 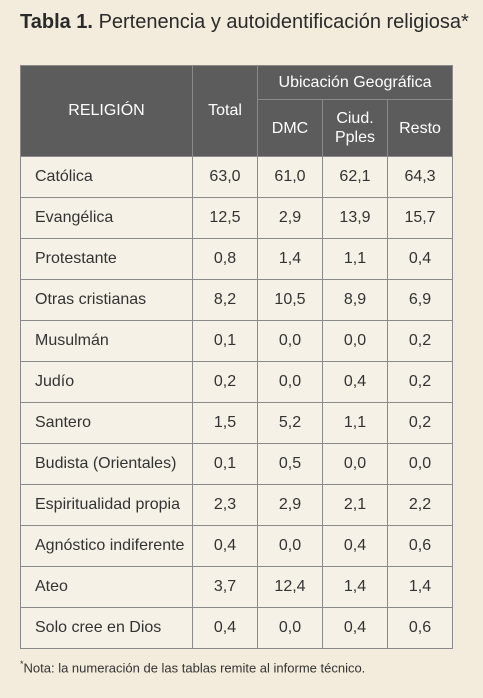 What do you see at coordinates (420, 128) in the screenshot?
I see `header-resto: Resto` at bounding box center [420, 128].